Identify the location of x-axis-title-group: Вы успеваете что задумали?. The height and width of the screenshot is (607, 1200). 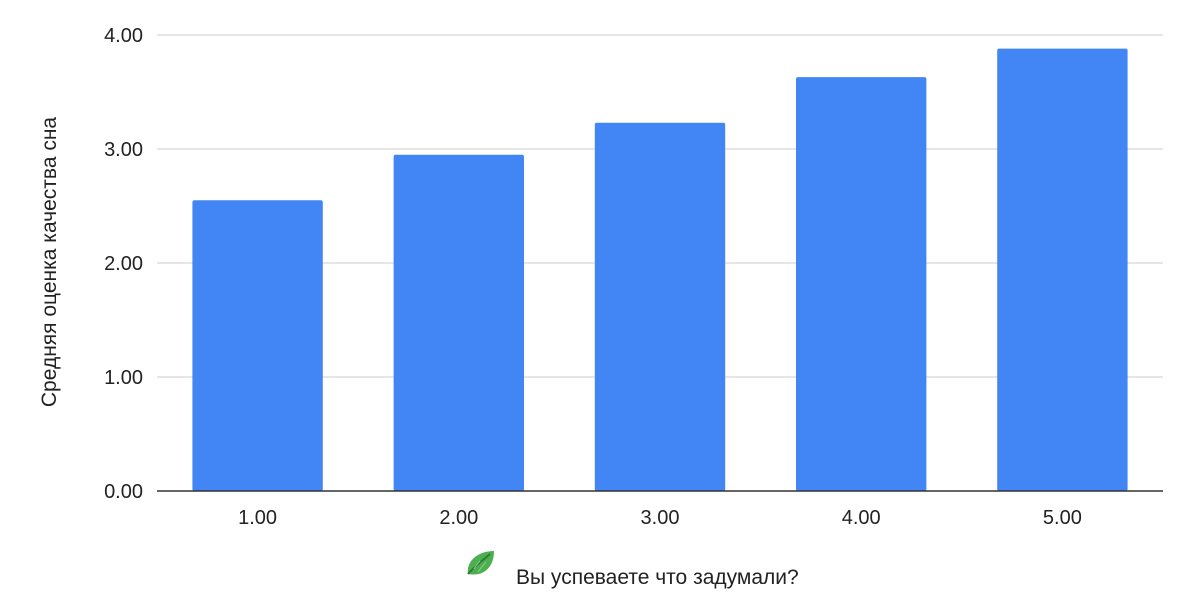
(633, 570).